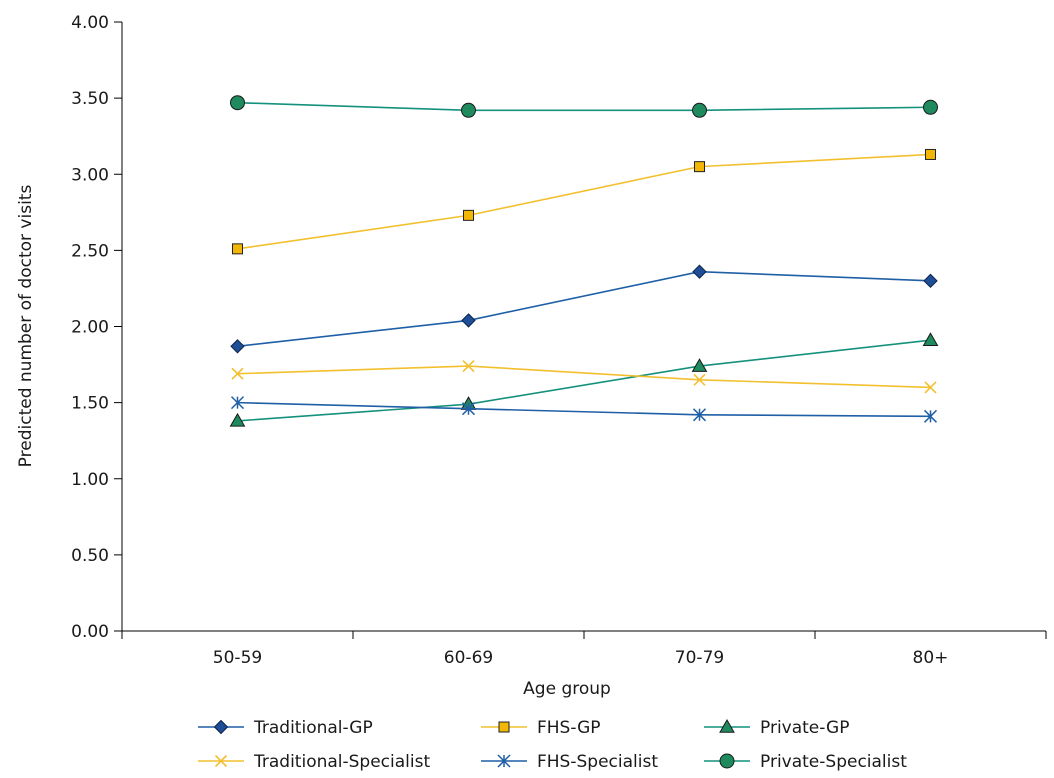 The image size is (1054, 778). Describe the element at coordinates (26, 326) in the screenshot. I see `y-axis-title: Predicted number of doctor visits` at that location.